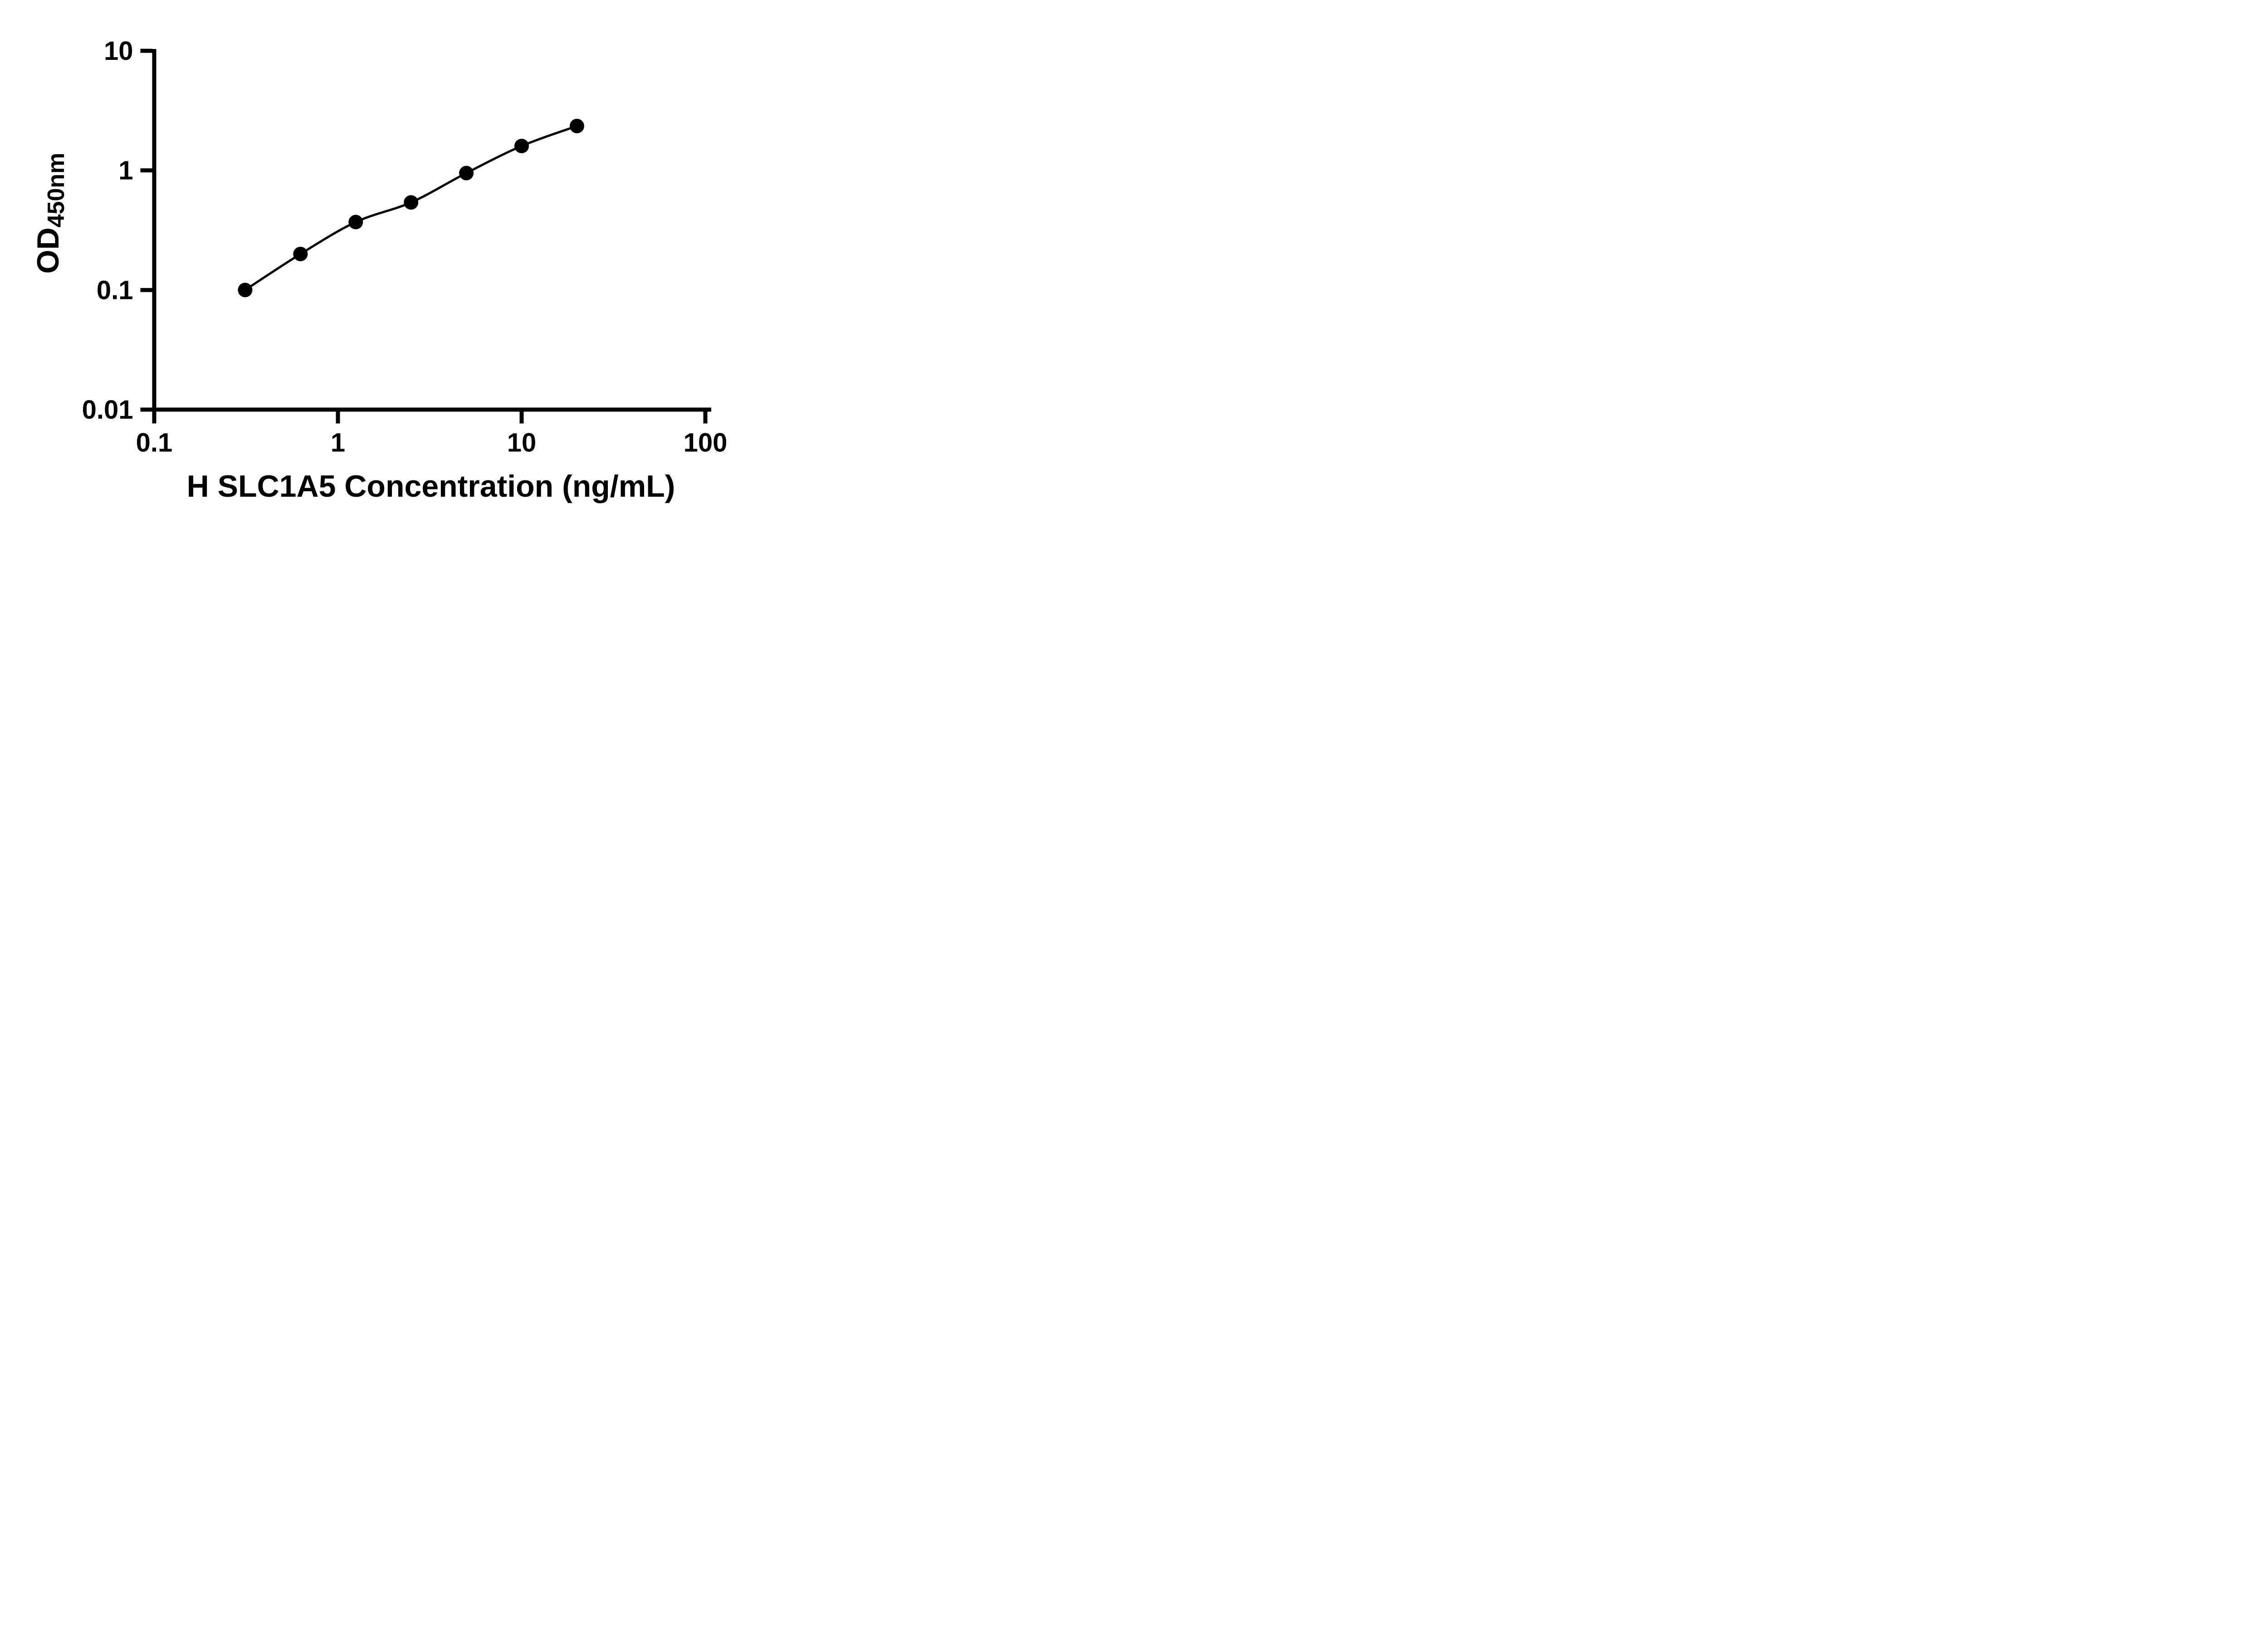  I want to click on x-tick-label: 0.1, so click(154, 443).